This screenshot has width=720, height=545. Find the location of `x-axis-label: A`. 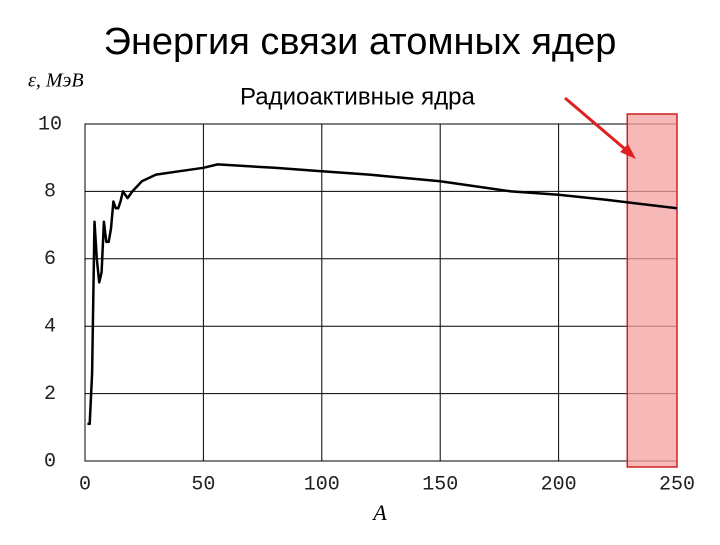

x-axis-label: A is located at coordinates (379, 512).